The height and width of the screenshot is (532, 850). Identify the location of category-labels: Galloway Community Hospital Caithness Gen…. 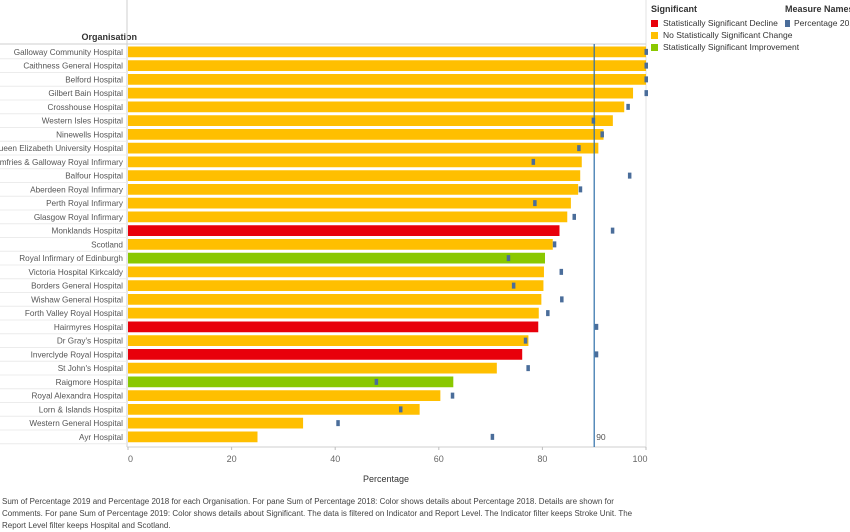
(62, 245).